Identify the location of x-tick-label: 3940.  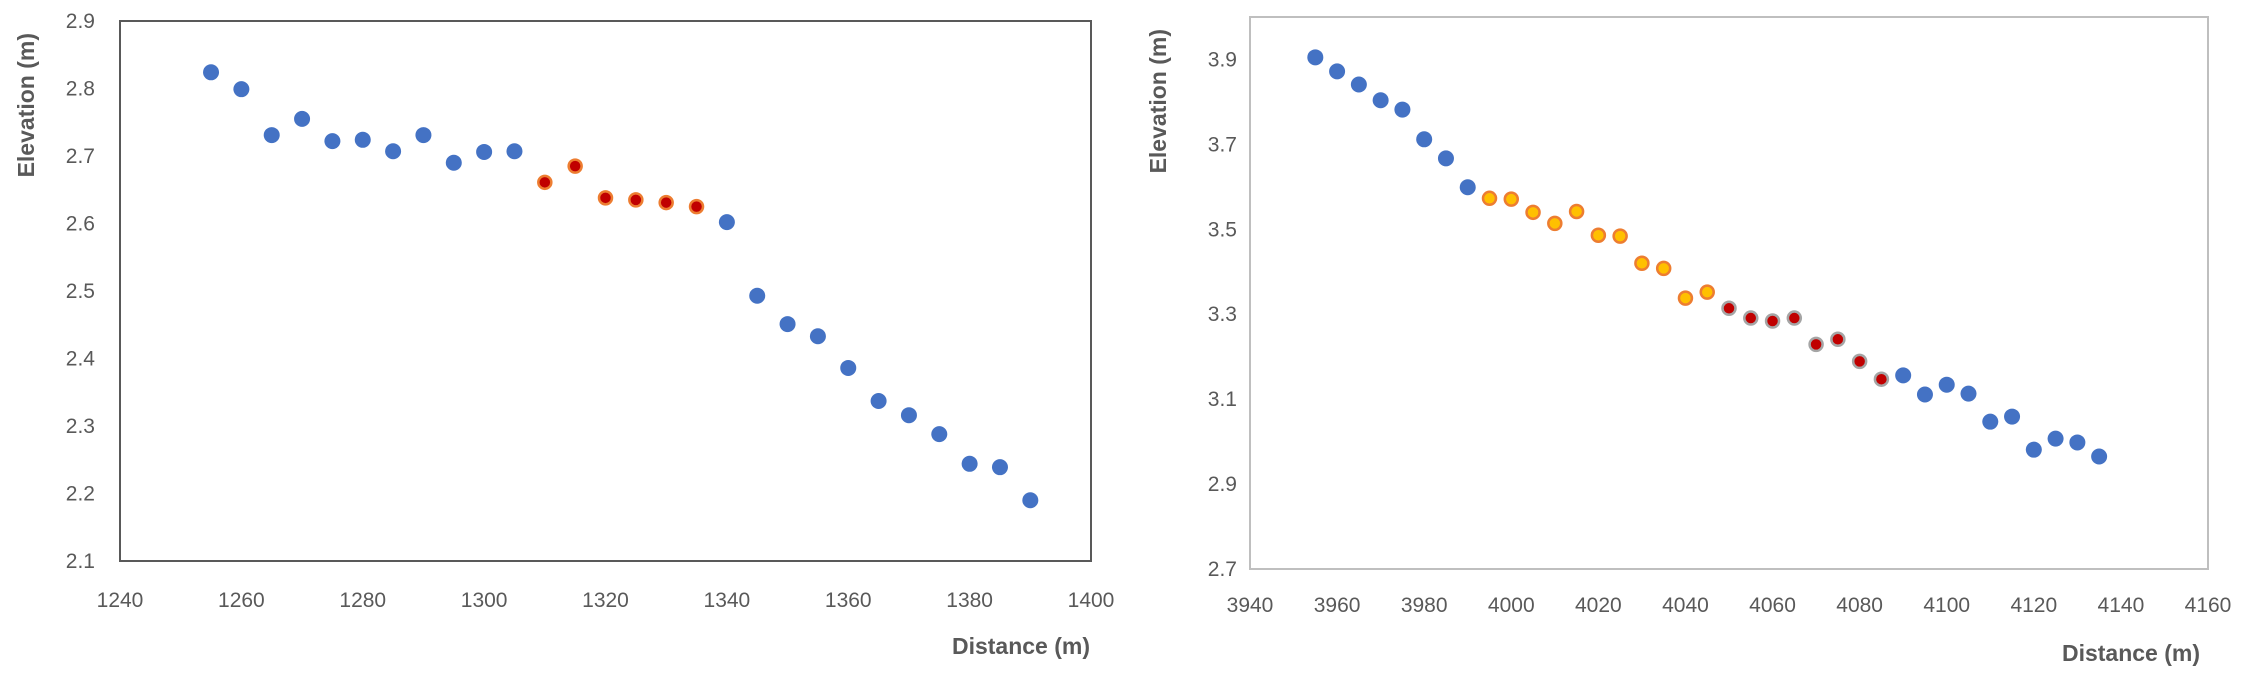
(1250, 605).